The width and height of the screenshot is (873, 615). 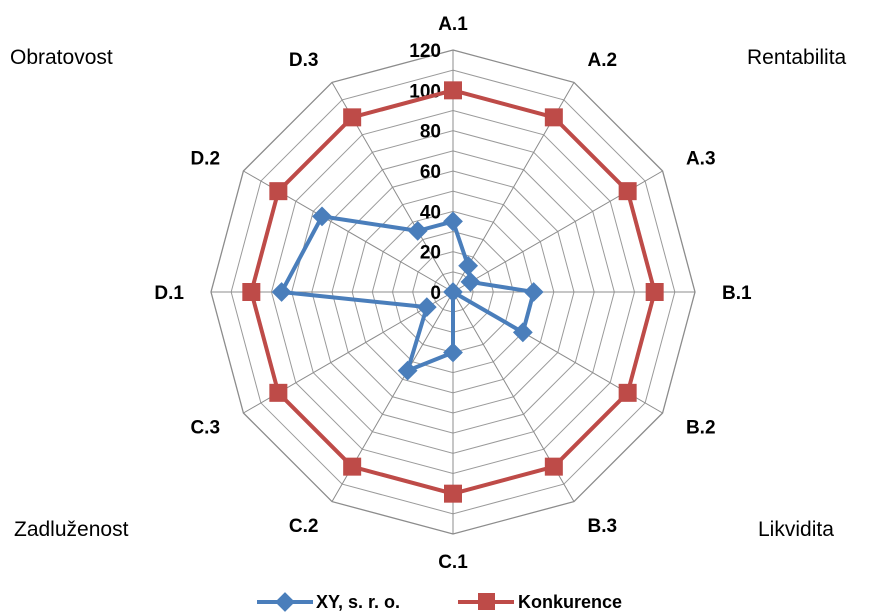 I want to click on category-label: D.3, so click(x=304, y=60).